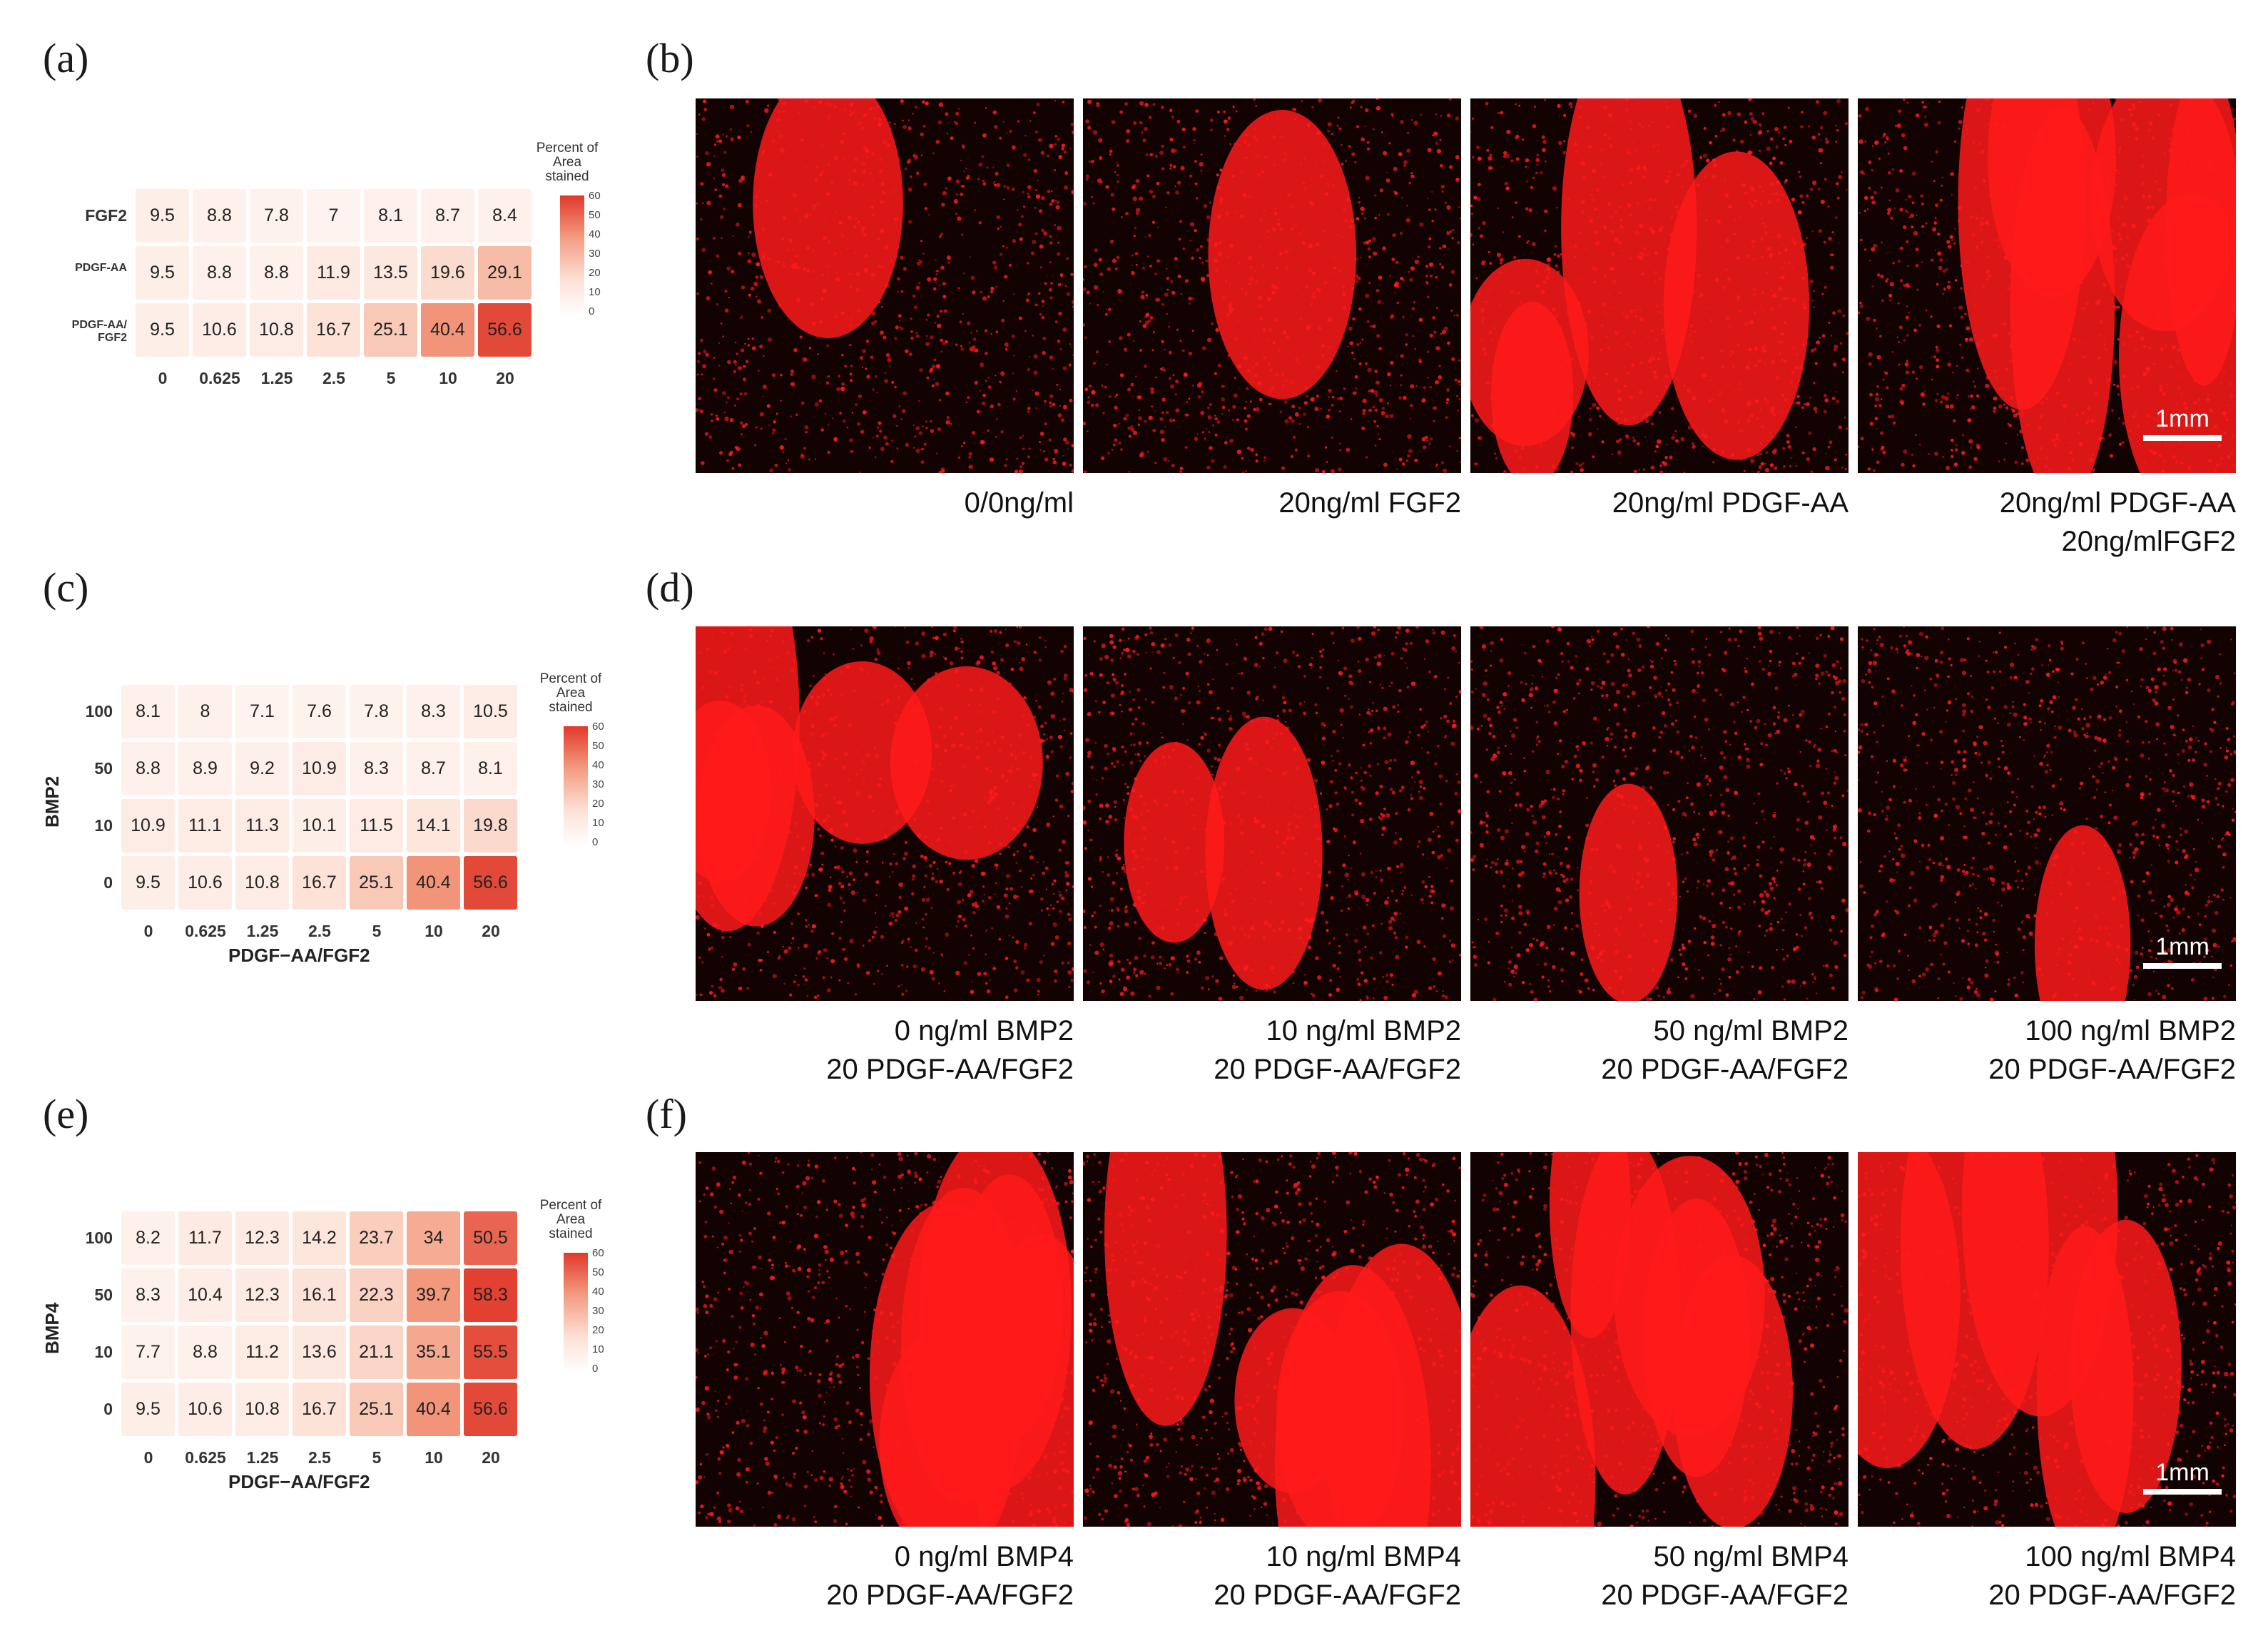 This screenshot has width=2268, height=1628. What do you see at coordinates (1363, 1031) in the screenshot?
I see `caption-line: 10 ng/ml BMP2` at bounding box center [1363, 1031].